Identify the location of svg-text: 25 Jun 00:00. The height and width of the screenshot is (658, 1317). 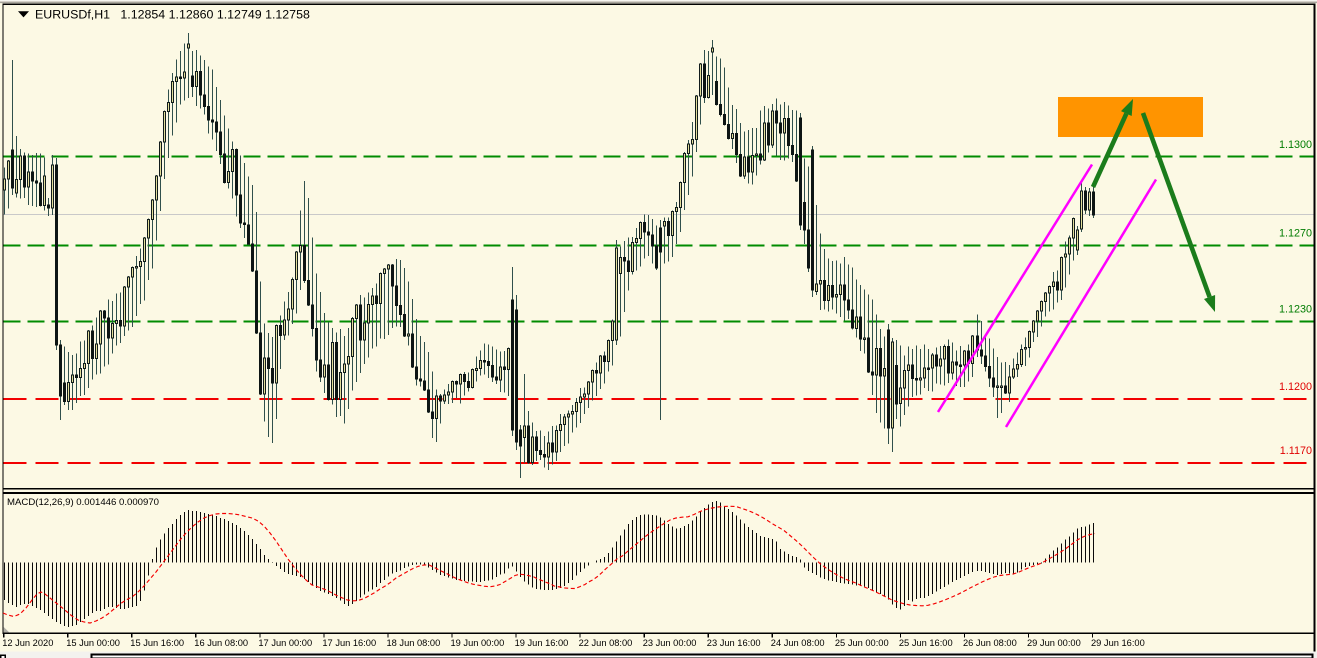
(862, 643).